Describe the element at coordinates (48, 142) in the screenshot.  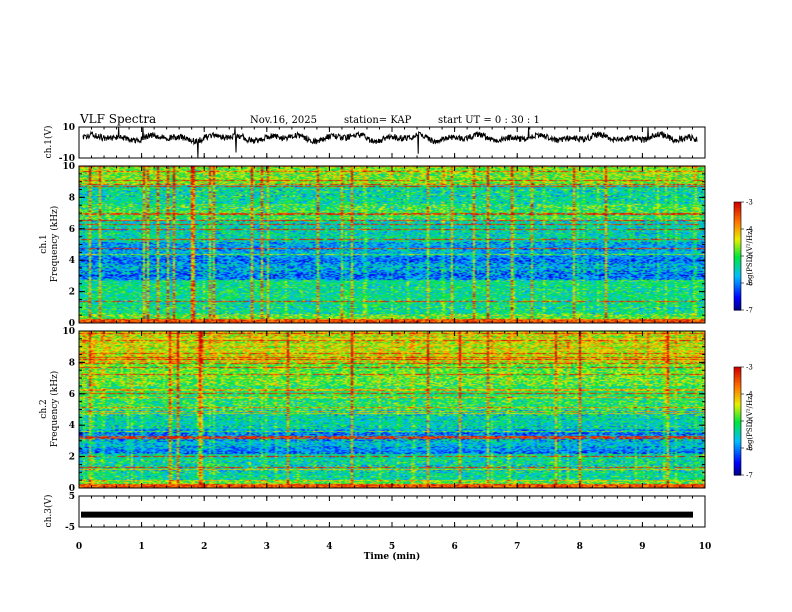
I see `ch1-ylabel: ch.1(V)` at that location.